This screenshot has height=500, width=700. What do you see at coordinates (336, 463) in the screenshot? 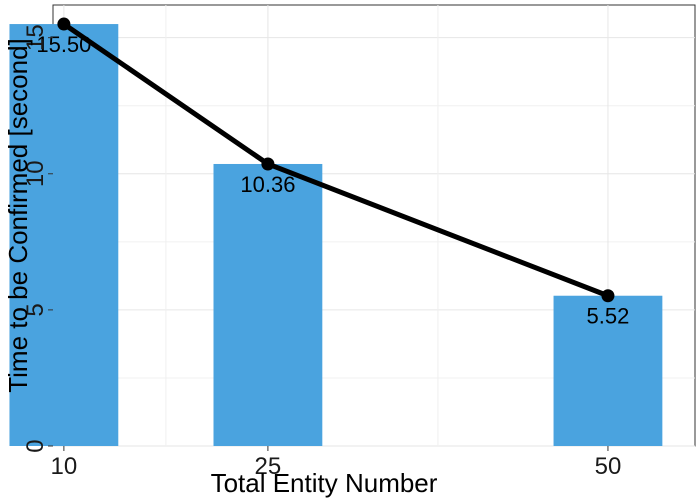
I see `x-axis-ticks: 10 25 50` at bounding box center [336, 463].